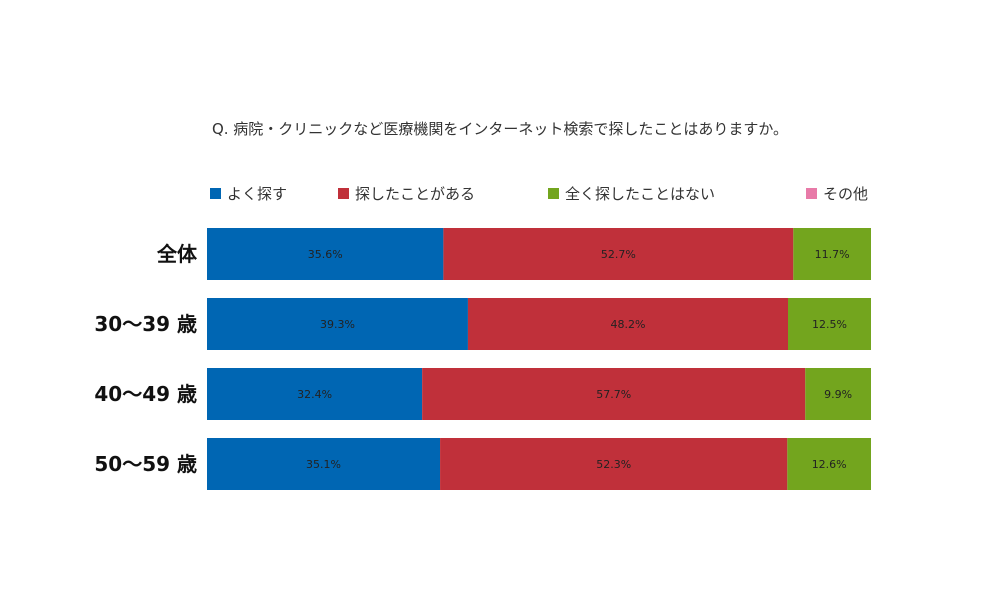  I want to click on legend-label-often: よく探す, so click(257, 194).